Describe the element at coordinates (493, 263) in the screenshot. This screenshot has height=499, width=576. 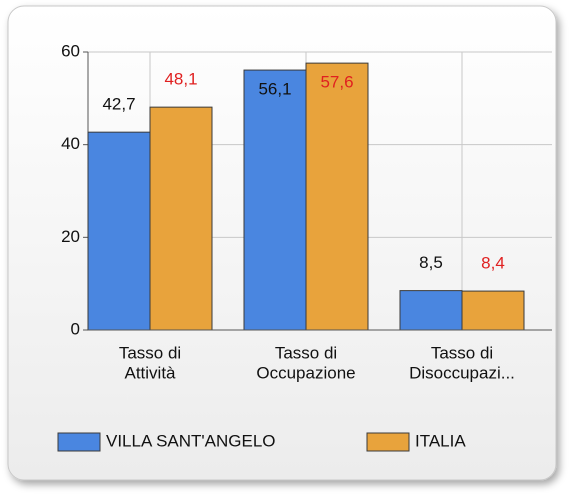
I see `value-label: 8,4` at that location.